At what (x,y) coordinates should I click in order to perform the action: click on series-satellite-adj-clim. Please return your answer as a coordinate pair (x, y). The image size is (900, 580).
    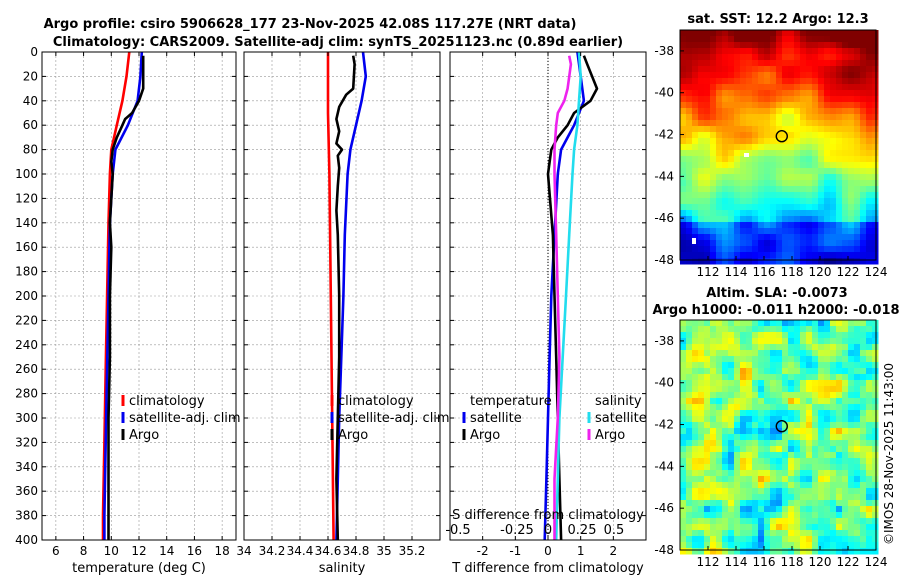
    Looking at the image, I should click on (351, 296).